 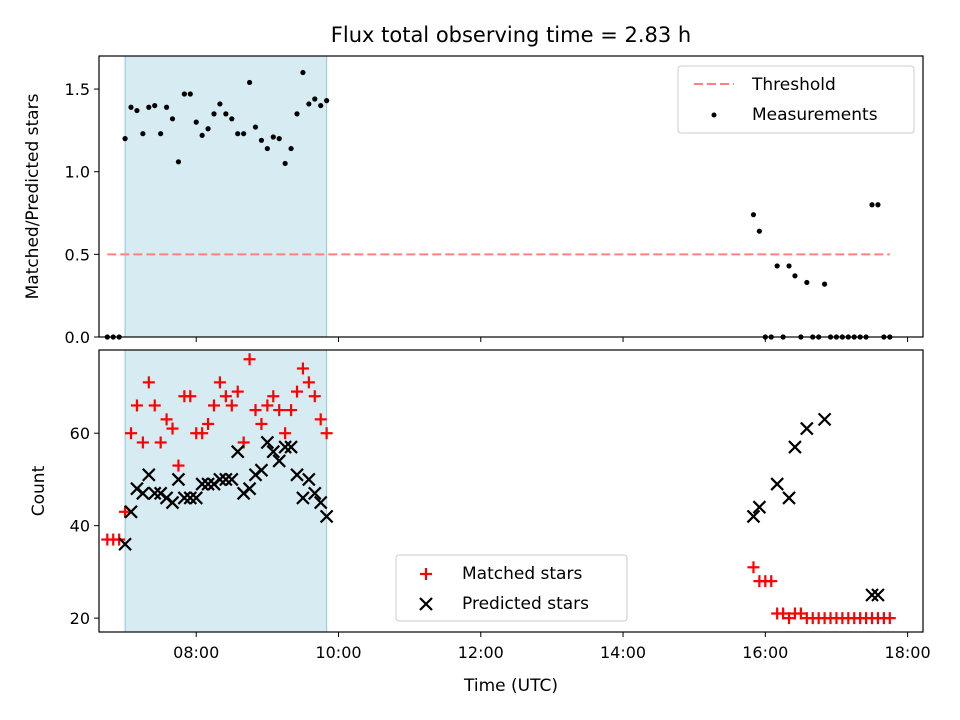 What do you see at coordinates (481, 652) in the screenshot?
I see `x-tick-label: 12:00` at bounding box center [481, 652].